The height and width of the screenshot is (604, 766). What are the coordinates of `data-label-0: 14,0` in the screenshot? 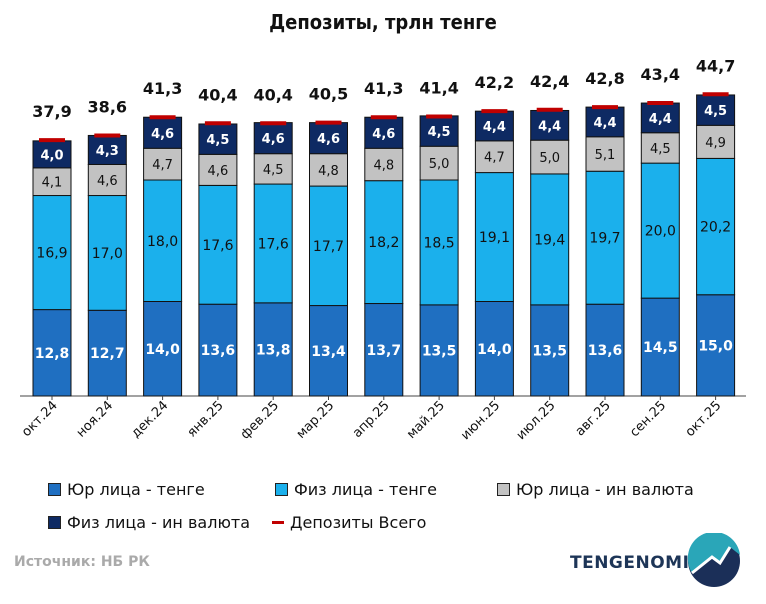 It's located at (162, 350).